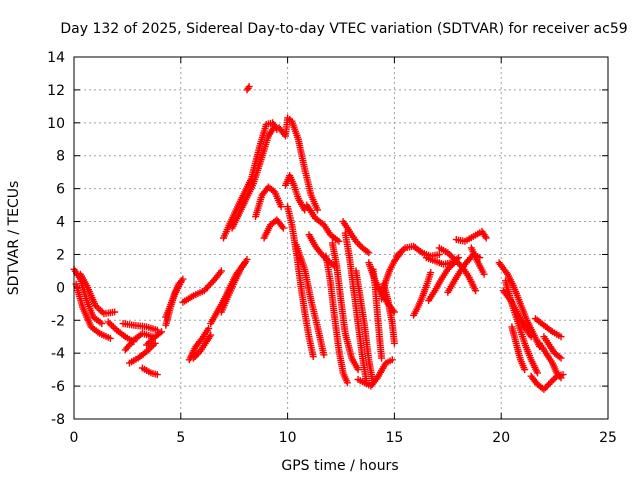  Describe the element at coordinates (60, 288) in the screenshot. I see `y-tick-label: 0` at that location.